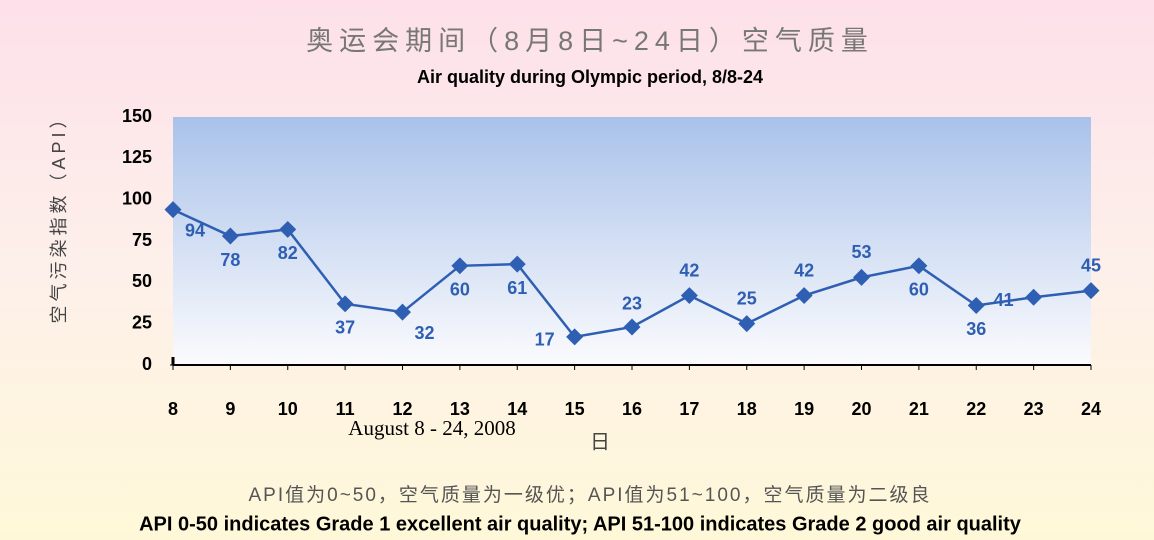 The width and height of the screenshot is (1154, 540). I want to click on x-axis-label: 日, so click(600, 442).